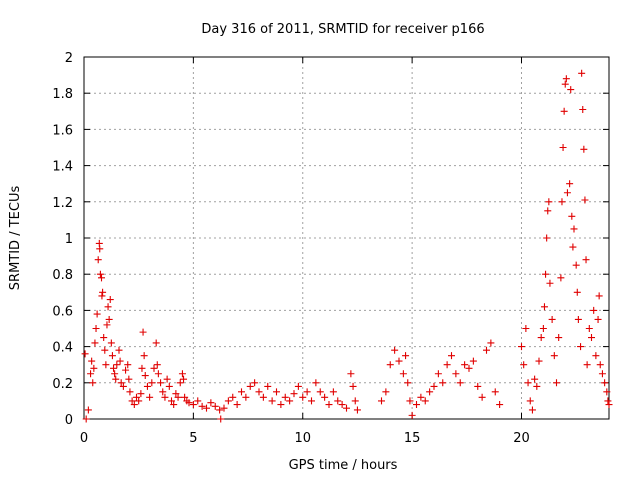  I want to click on y-tick-label: 0.8, so click(62, 275).